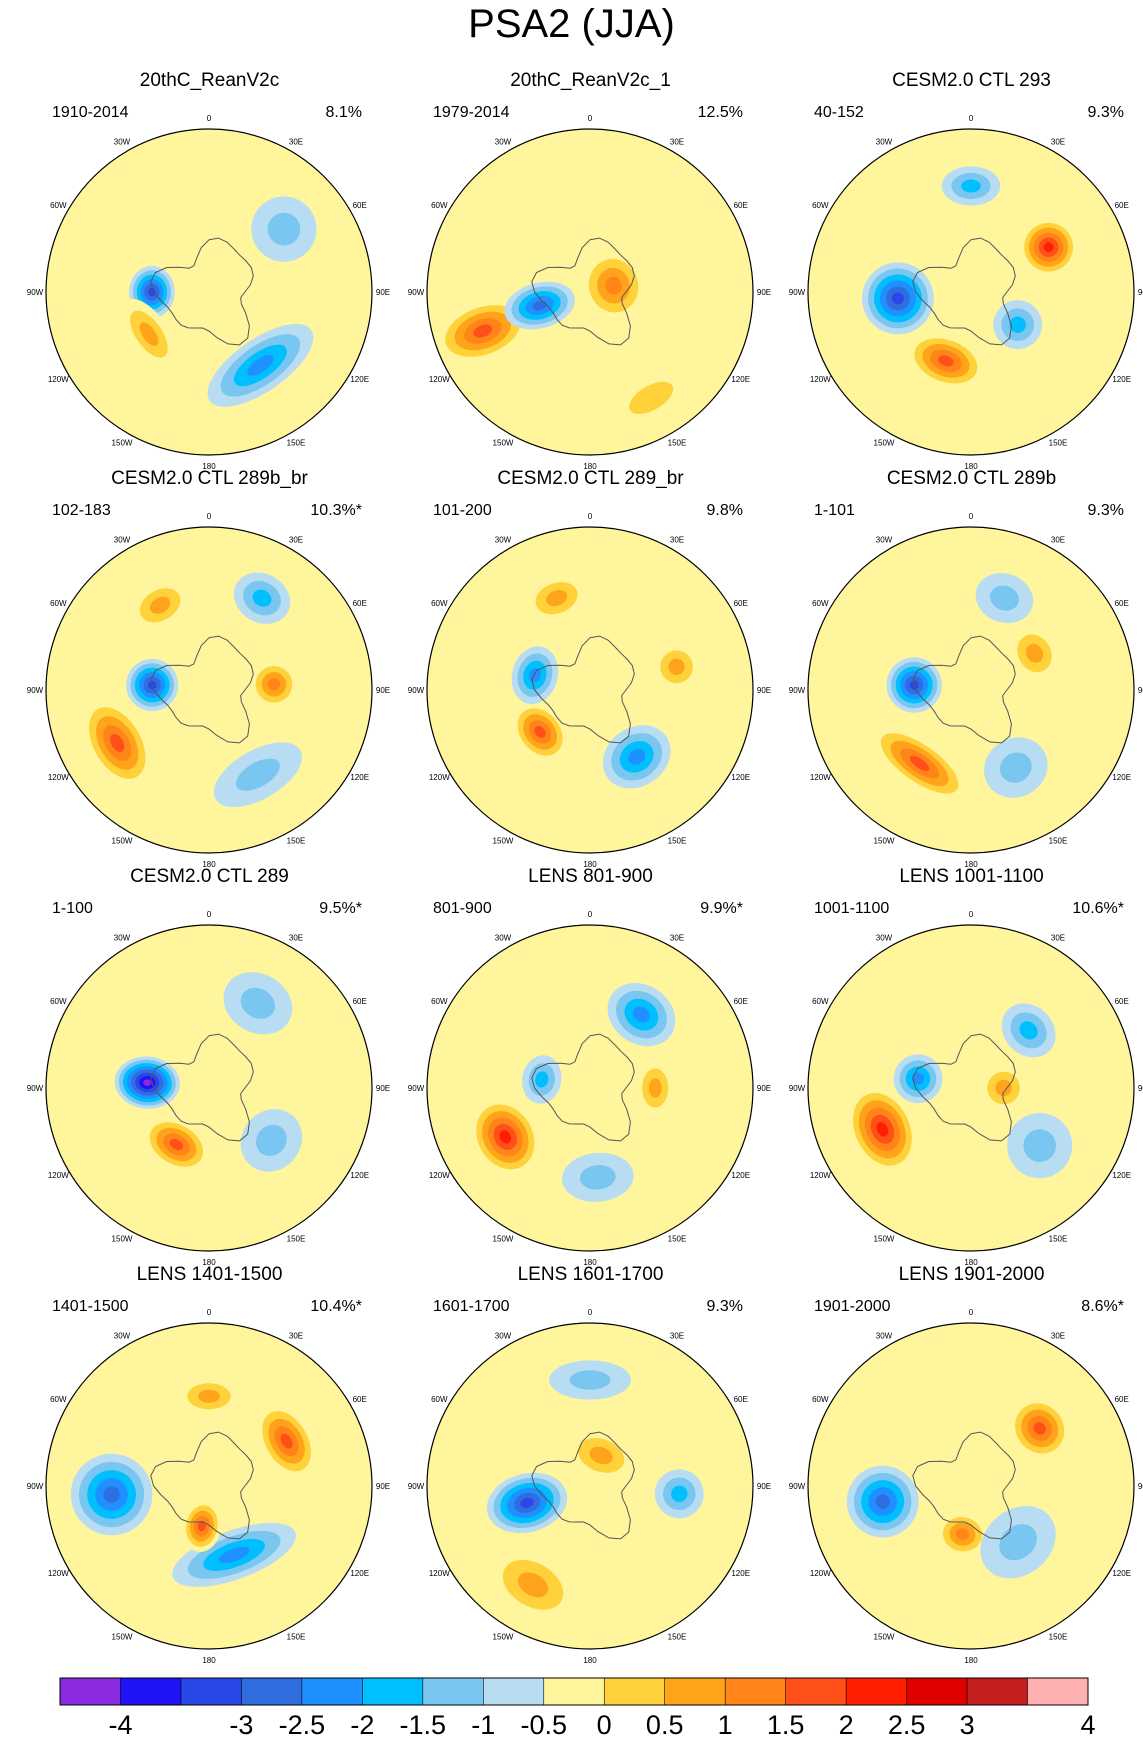 Image resolution: width=1143 pixels, height=1738 pixels. I want to click on panel-variance: 9.9%*, so click(721, 908).